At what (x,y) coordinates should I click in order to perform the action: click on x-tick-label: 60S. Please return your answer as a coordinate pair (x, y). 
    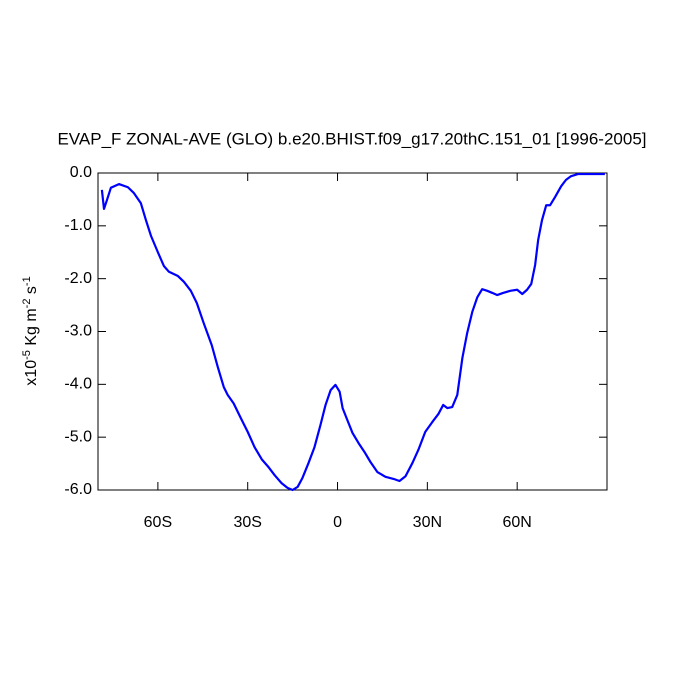
    Looking at the image, I should click on (158, 522).